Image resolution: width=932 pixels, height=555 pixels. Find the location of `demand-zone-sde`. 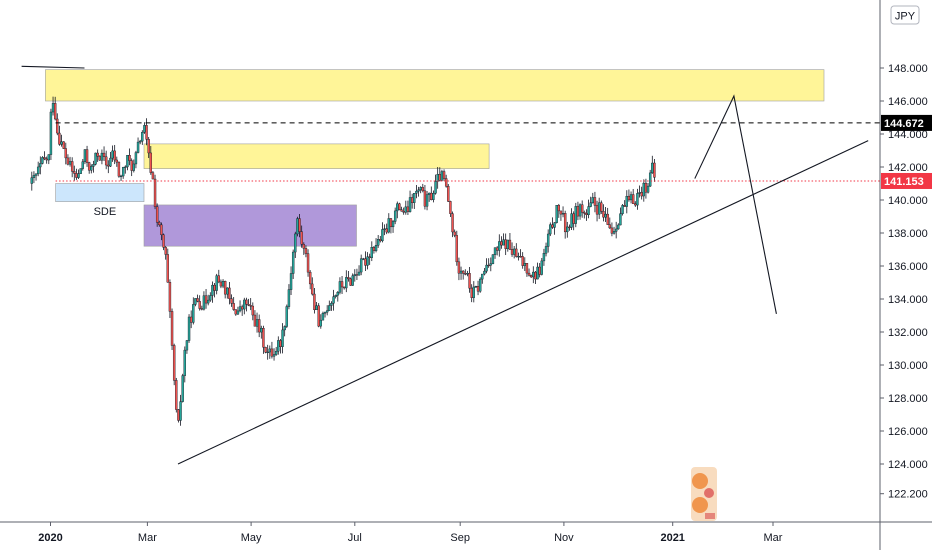

demand-zone-sde is located at coordinates (100, 192).